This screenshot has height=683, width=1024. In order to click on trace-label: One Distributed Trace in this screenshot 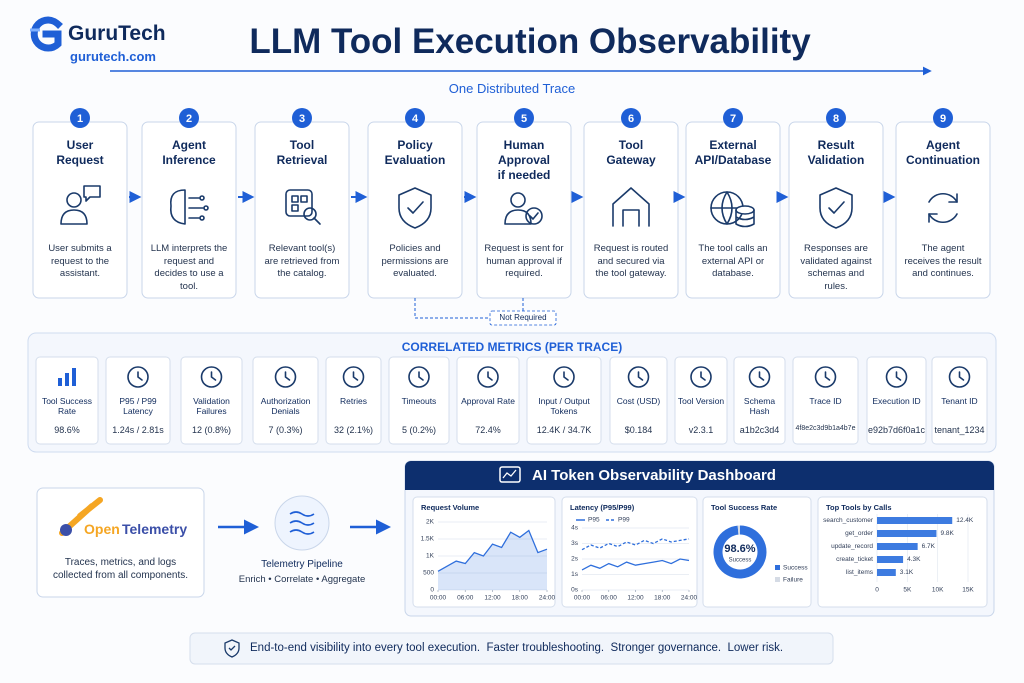, I will do `click(512, 88)`.